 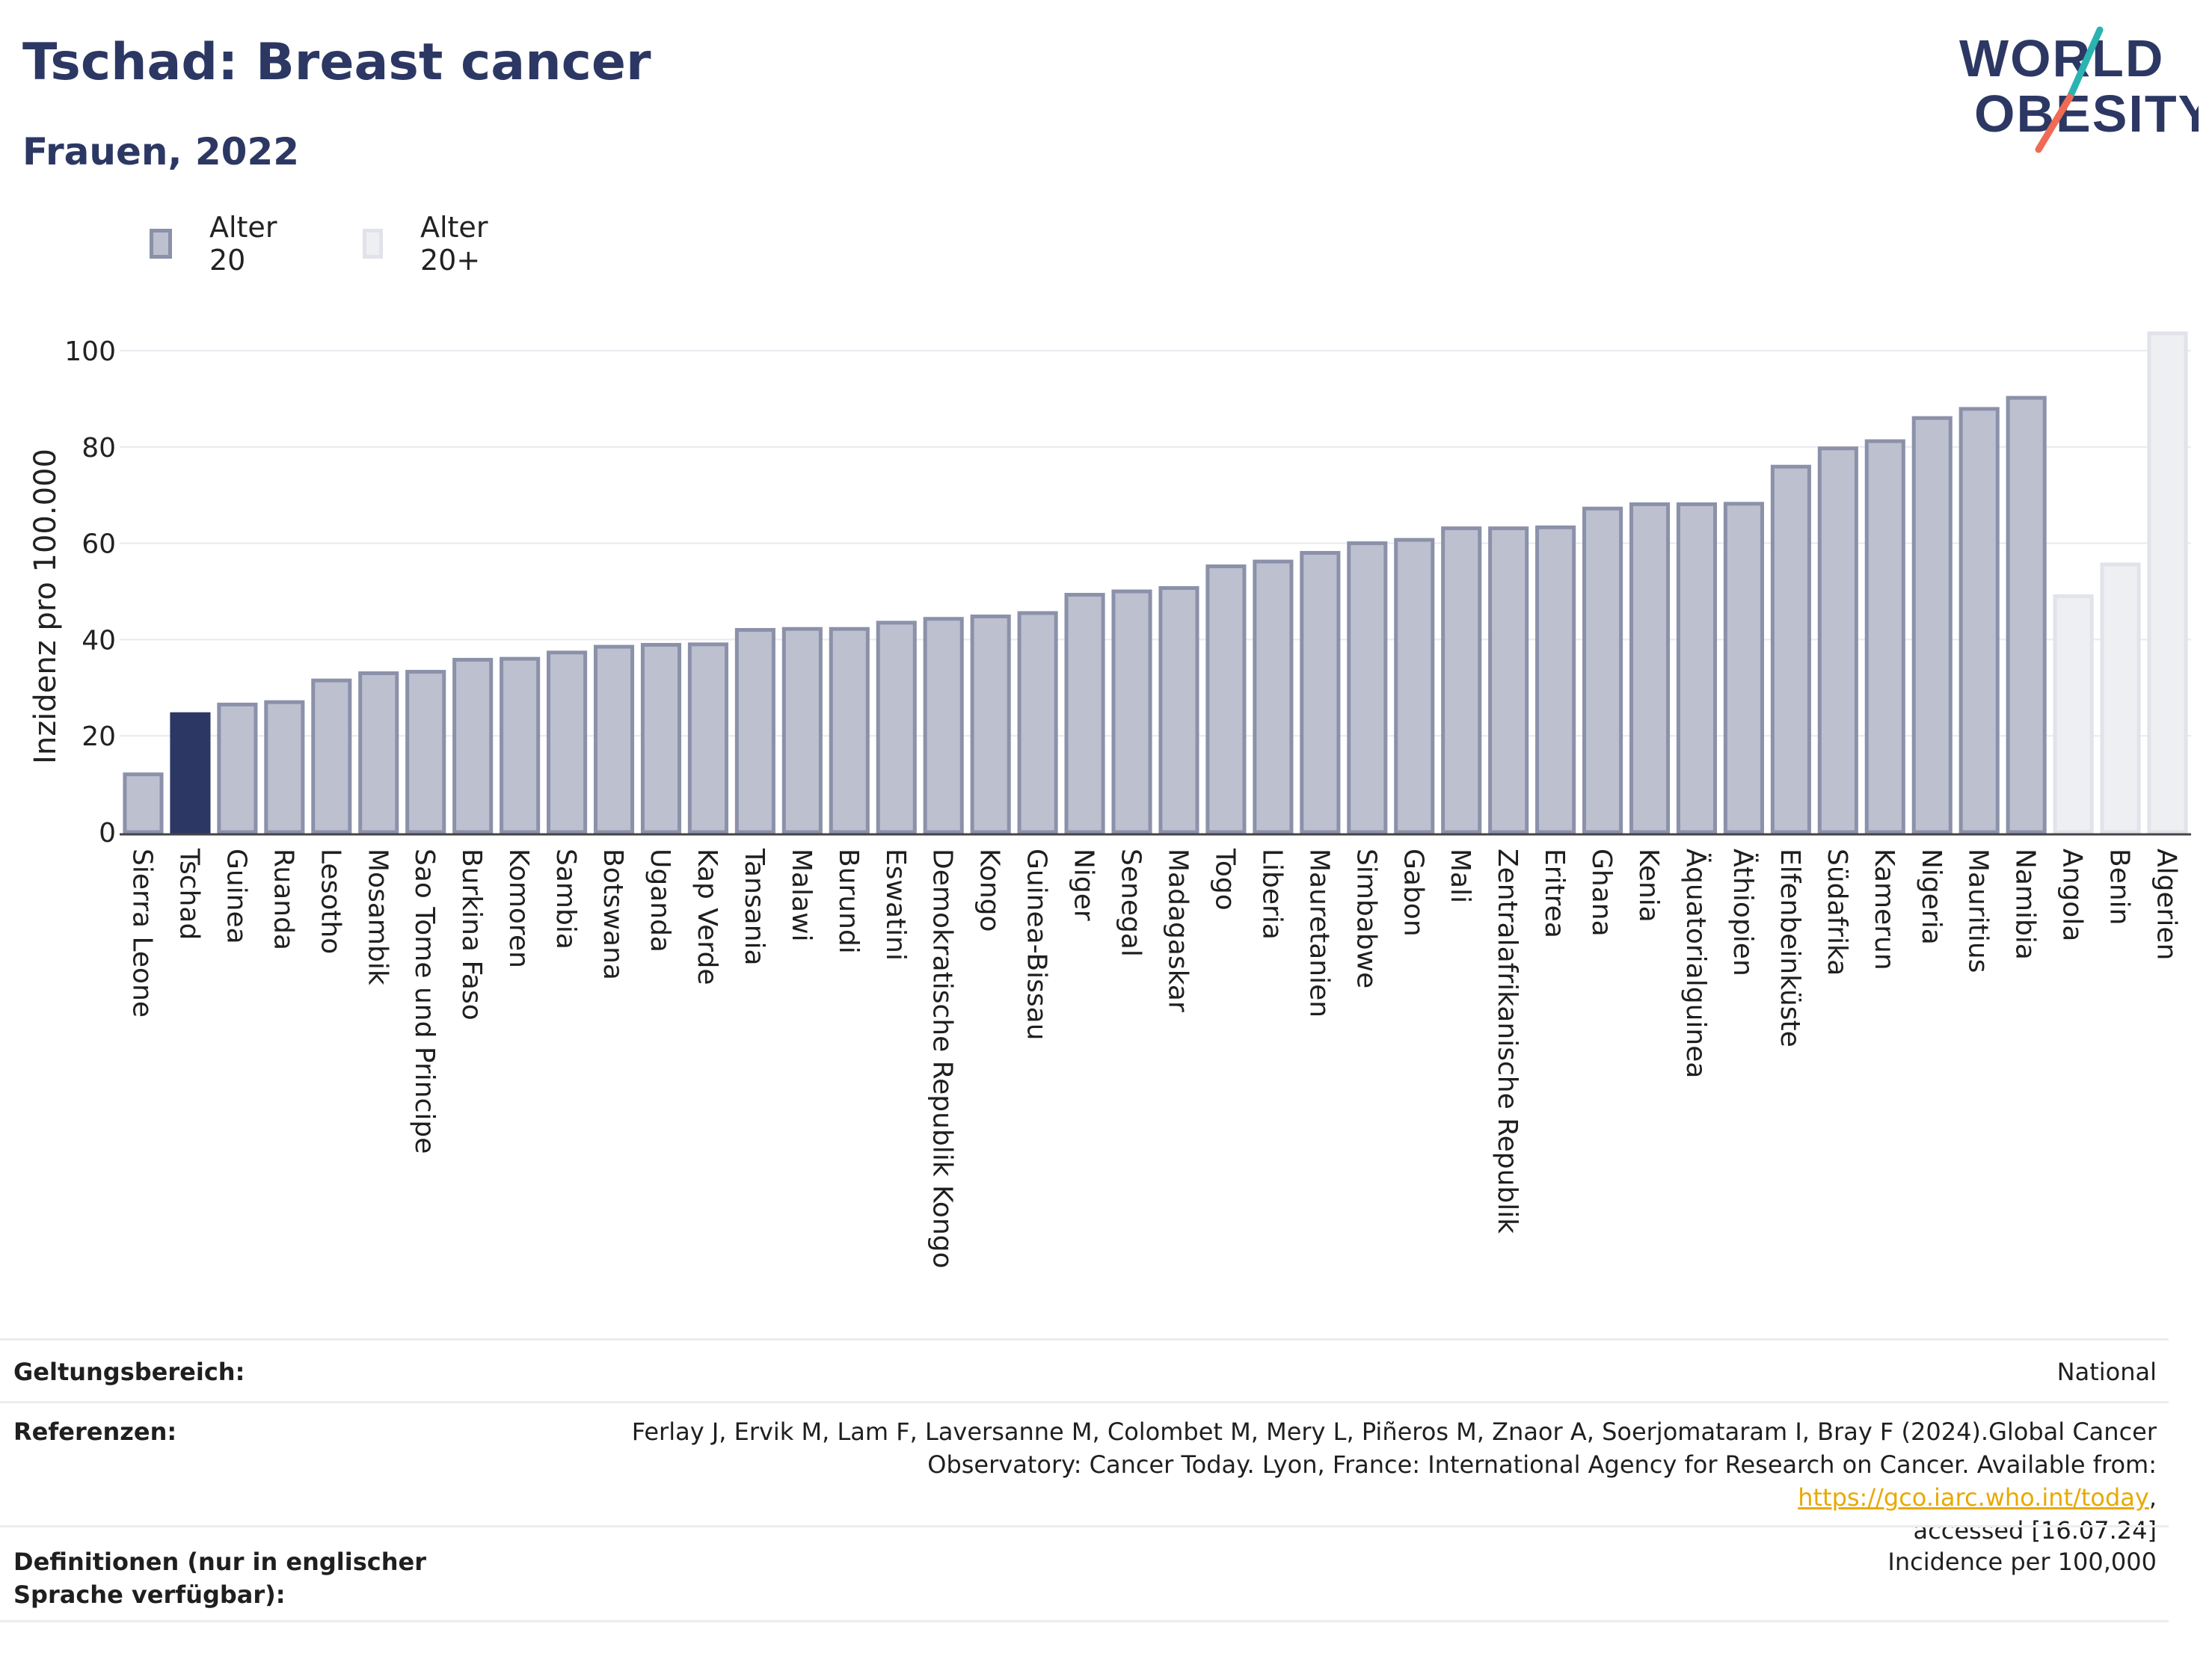 I want to click on page-subtitle: Frauen, 2022, so click(x=161, y=151).